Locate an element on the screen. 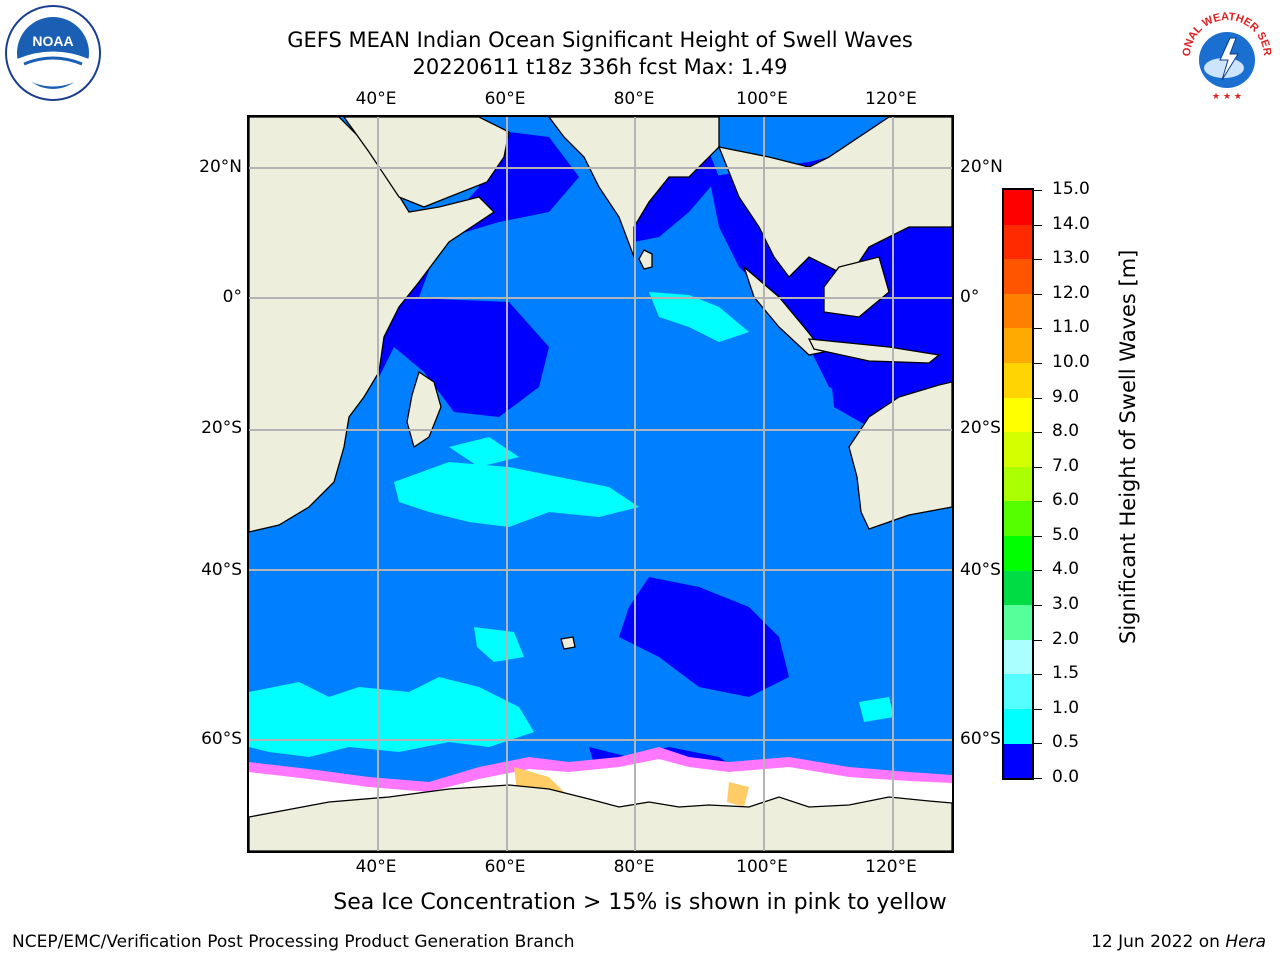  lat-label-right-40s: 40°S is located at coordinates (980, 570).